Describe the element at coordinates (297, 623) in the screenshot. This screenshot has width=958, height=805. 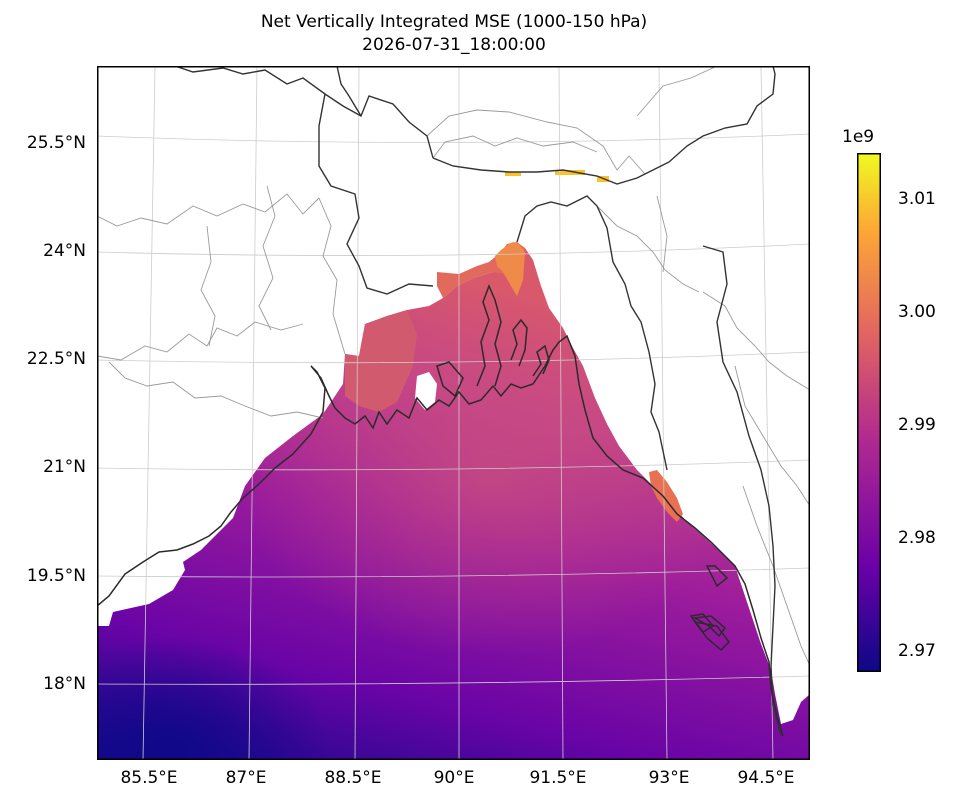
I see `mse-field-low` at that location.